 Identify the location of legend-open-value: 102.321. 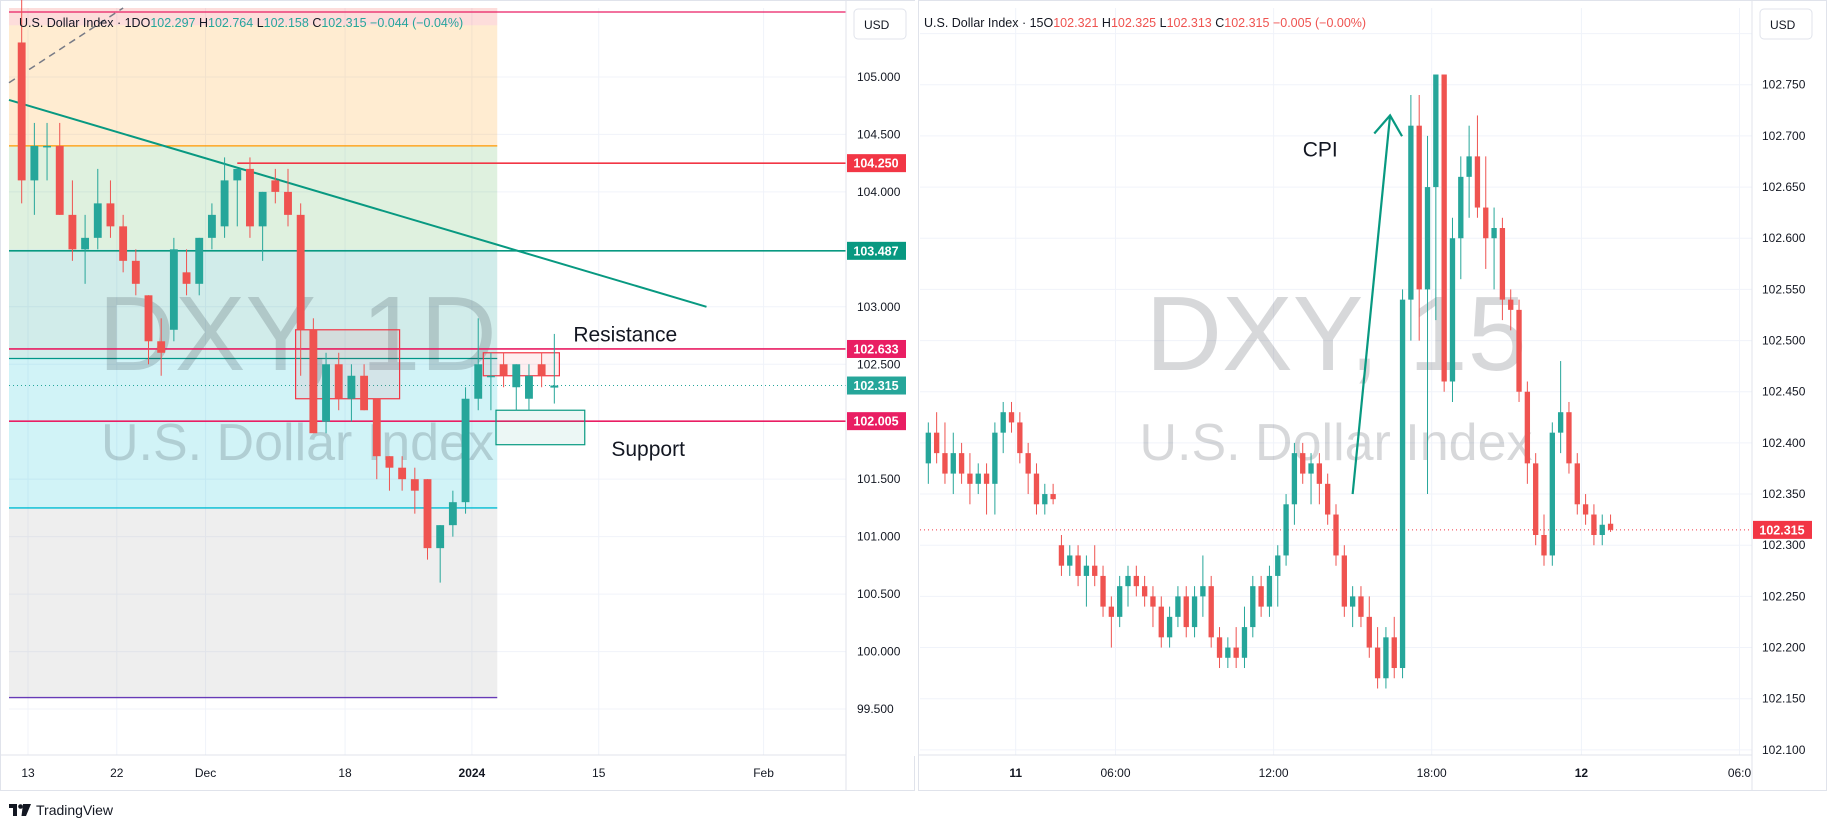
(1077, 23).